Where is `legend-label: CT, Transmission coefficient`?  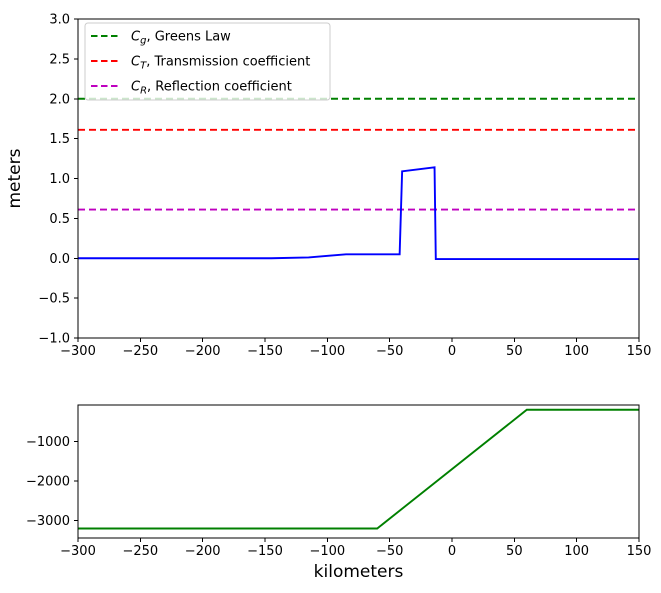
legend-label: CT, Transmission coefficient is located at coordinates (220, 63).